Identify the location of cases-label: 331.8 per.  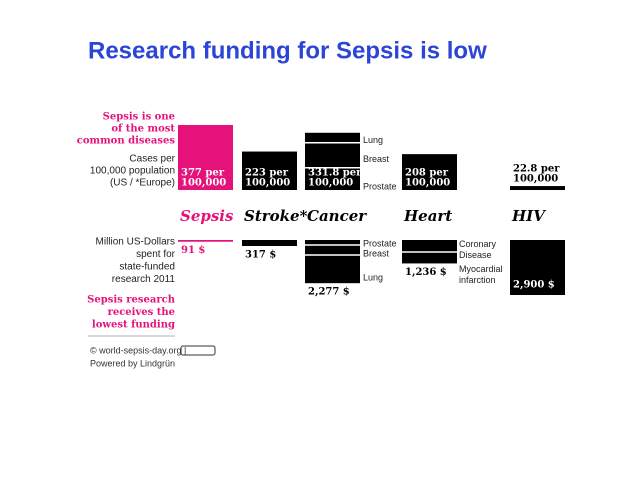
(335, 173).